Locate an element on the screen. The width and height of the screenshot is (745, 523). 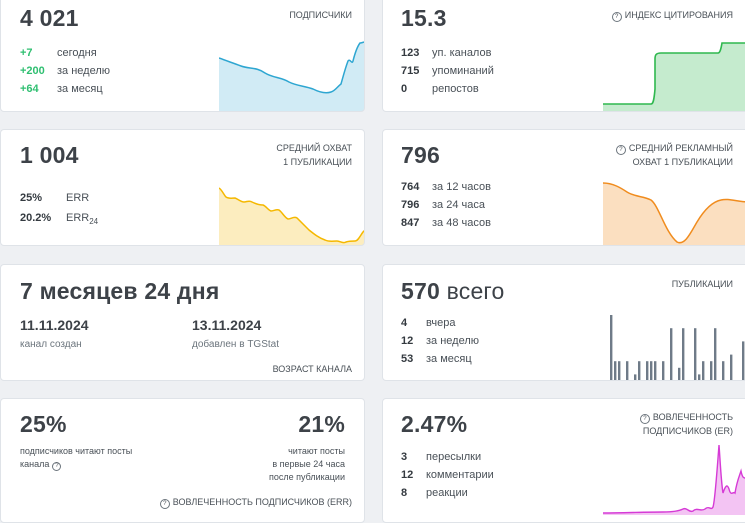
stat-row: 12 комментарии is located at coordinates (447, 475).